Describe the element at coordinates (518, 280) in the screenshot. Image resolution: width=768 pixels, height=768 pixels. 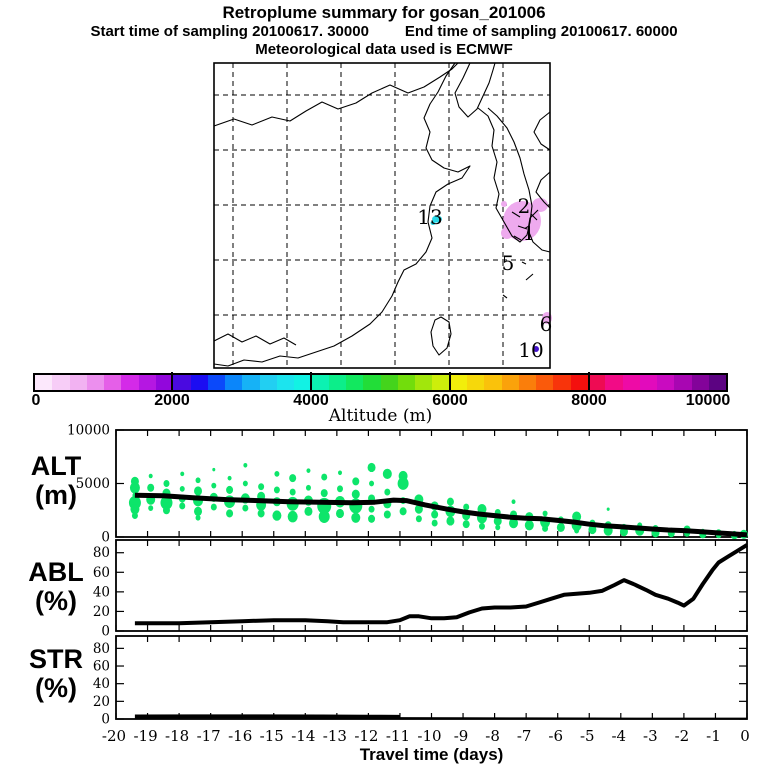
I see `small-islands` at that location.